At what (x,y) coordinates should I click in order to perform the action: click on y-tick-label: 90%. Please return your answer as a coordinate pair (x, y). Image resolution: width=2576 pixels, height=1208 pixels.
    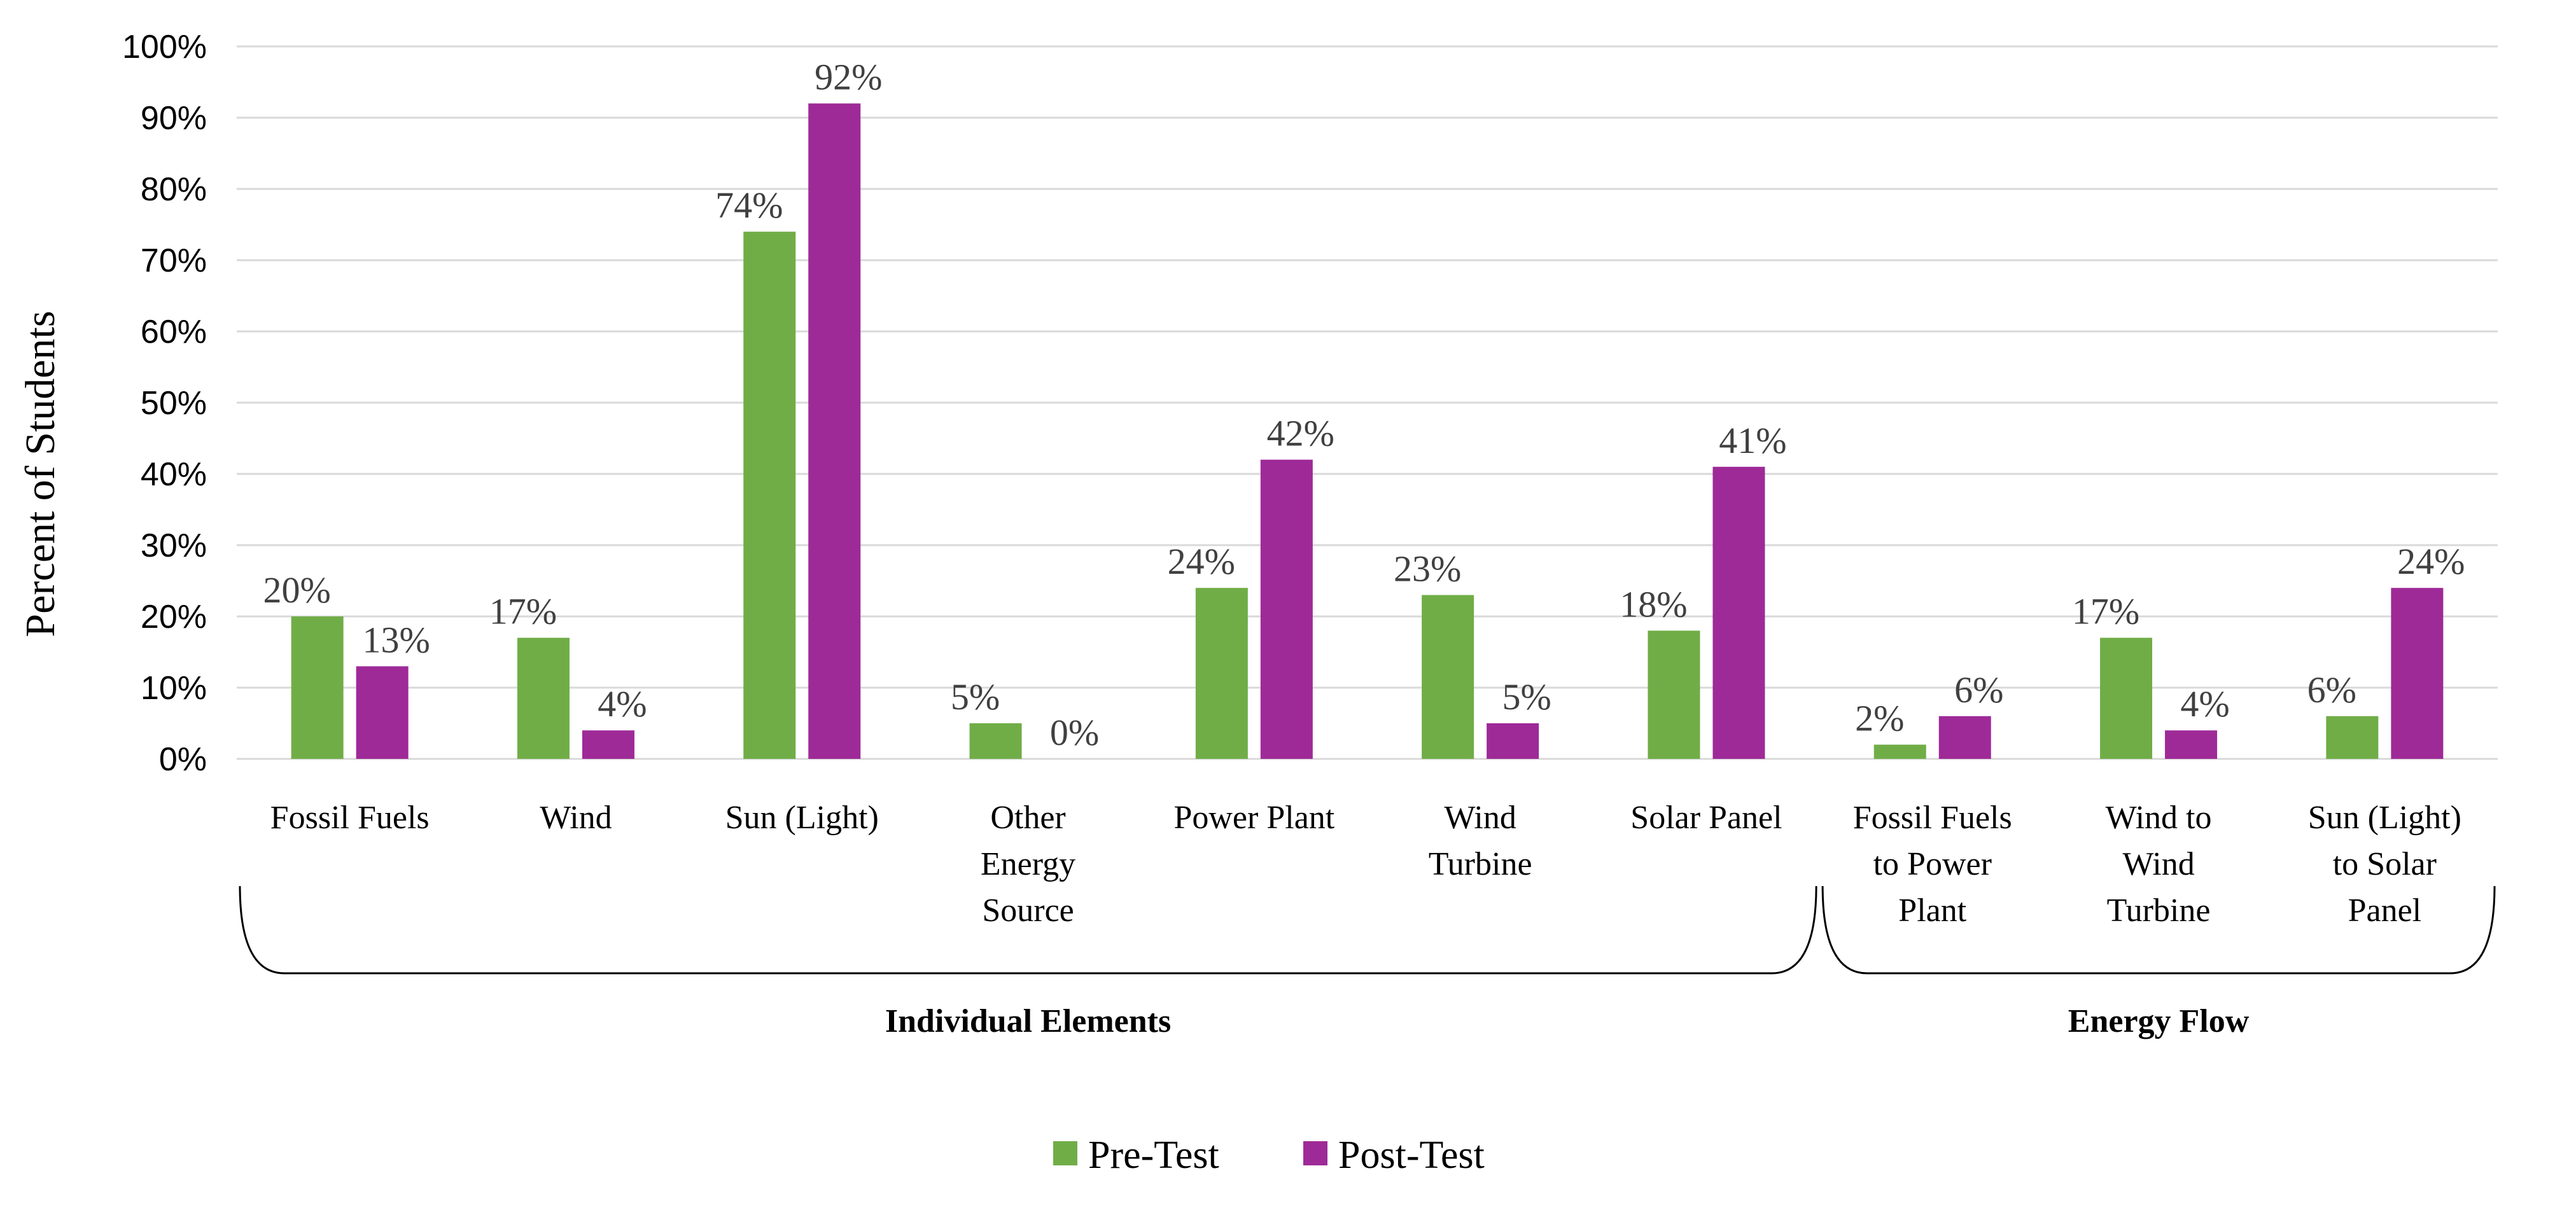
    Looking at the image, I should click on (174, 118).